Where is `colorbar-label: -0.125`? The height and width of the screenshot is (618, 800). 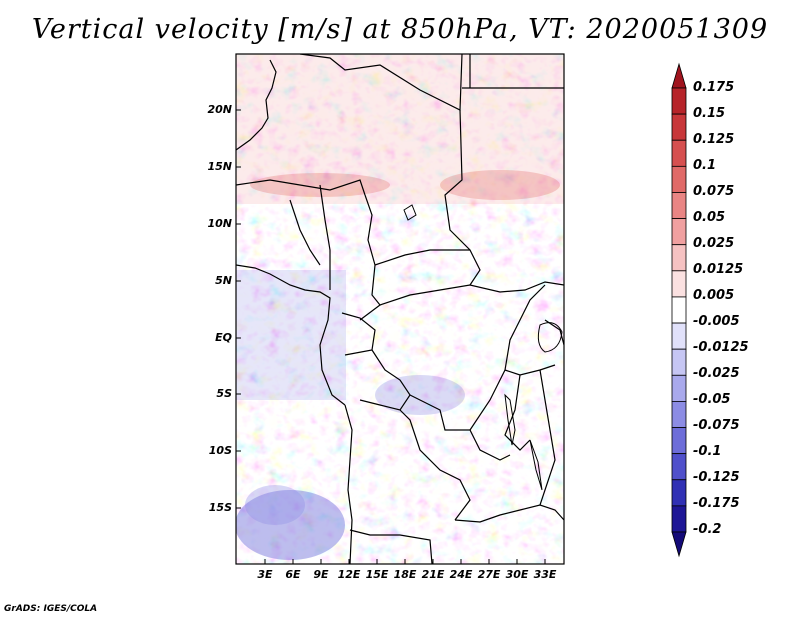 colorbar-label: -0.125 is located at coordinates (716, 477).